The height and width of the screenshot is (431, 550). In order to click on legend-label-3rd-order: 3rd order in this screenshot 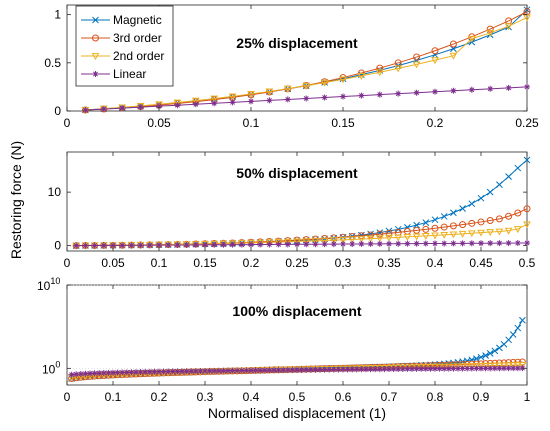, I will do `click(137, 38)`.